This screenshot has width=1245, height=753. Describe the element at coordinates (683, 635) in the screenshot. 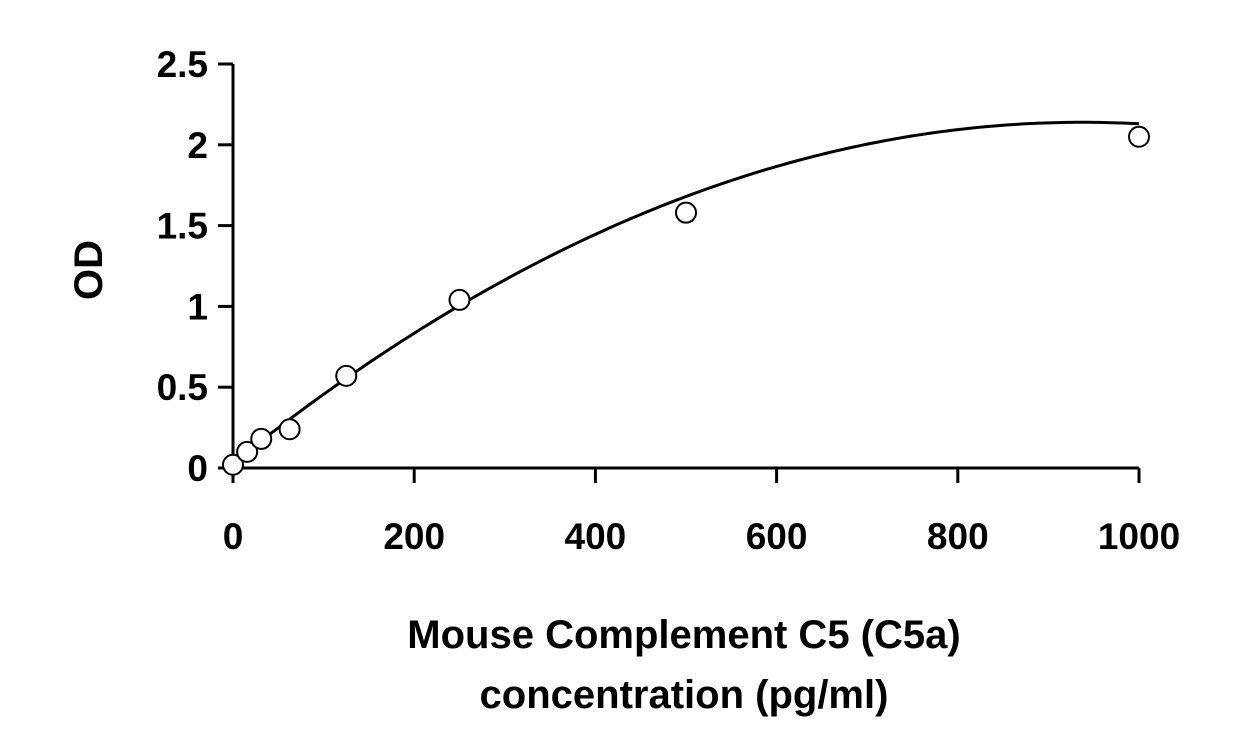

I see `x-axis-title-line-1: Mouse Complement C5 (C5a)` at that location.